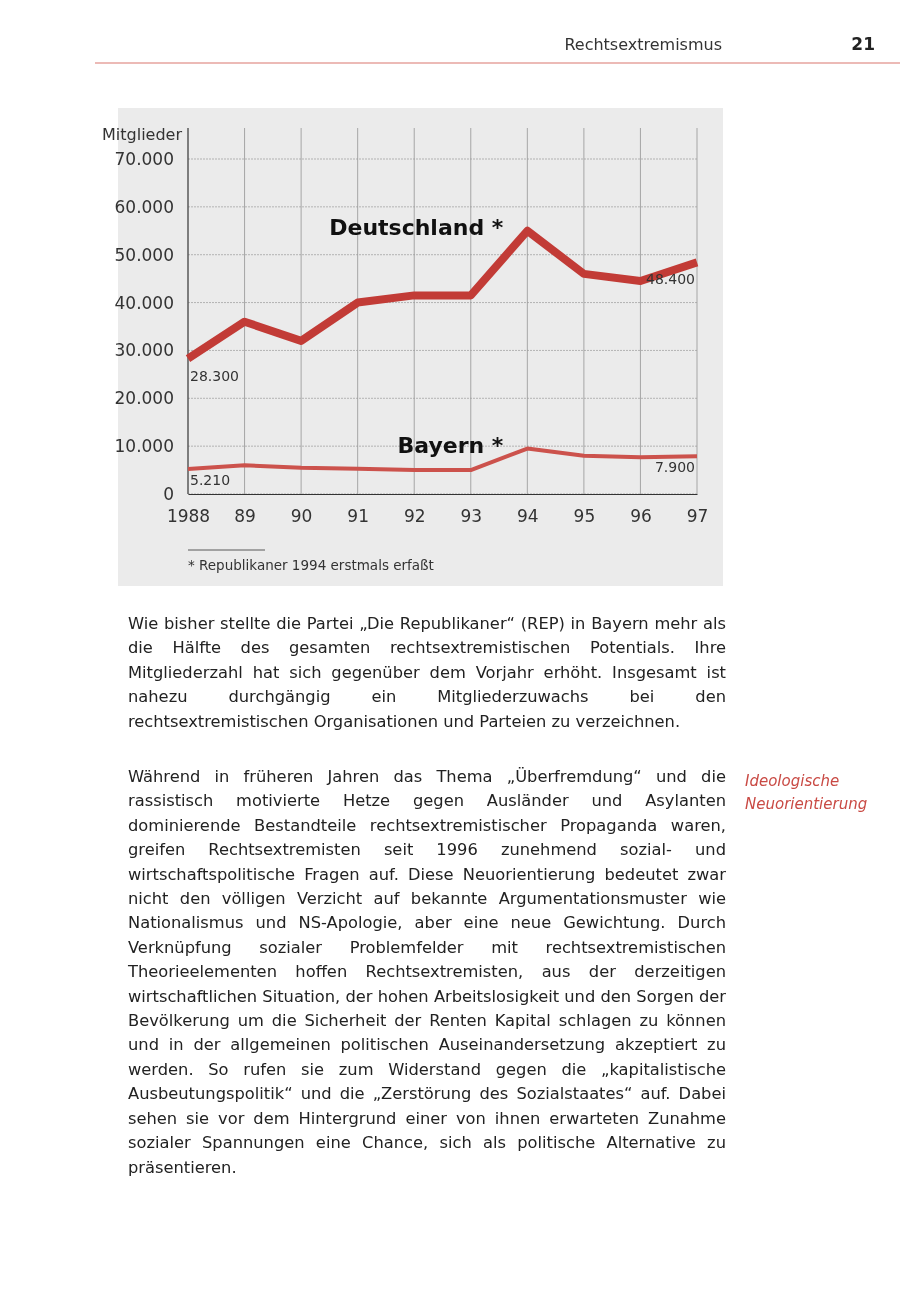 The image size is (900, 1305). Describe the element at coordinates (471, 516) in the screenshot. I see `x-tick-label: 93` at that location.